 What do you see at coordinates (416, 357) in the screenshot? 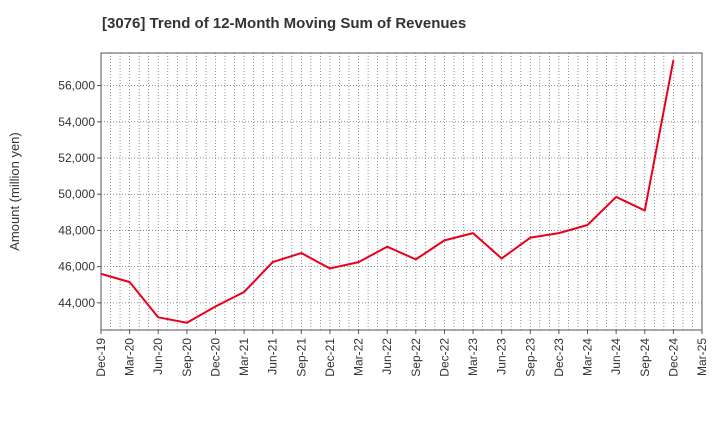
I see `x-tick-label: Sep-22` at bounding box center [416, 357].